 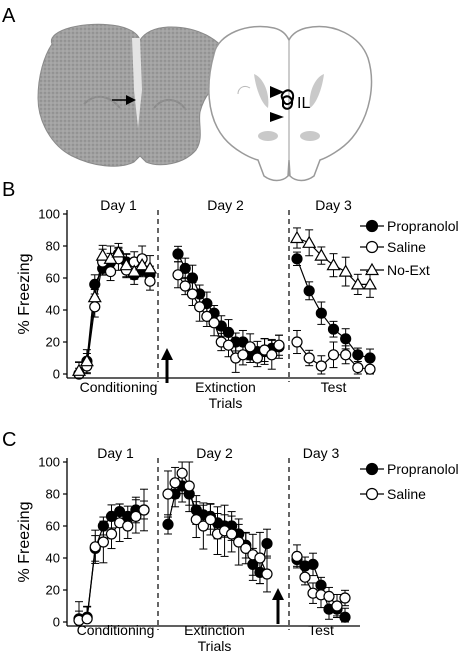 What do you see at coordinates (53, 246) in the screenshot?
I see `y-tick-label: 80` at bounding box center [53, 246].